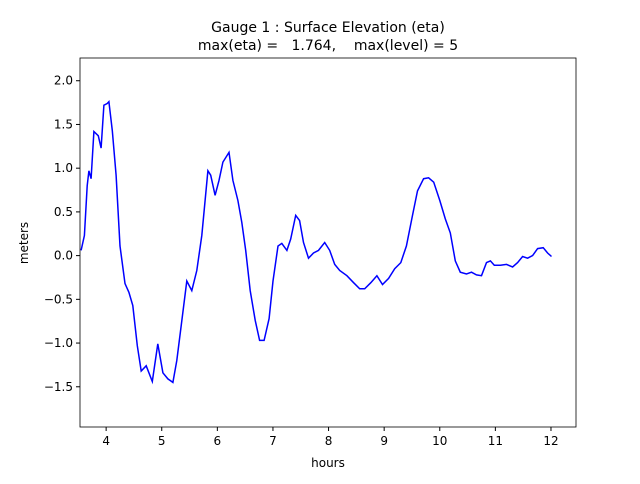  What do you see at coordinates (24, 243) in the screenshot?
I see `y-axis-label: meters` at bounding box center [24, 243].